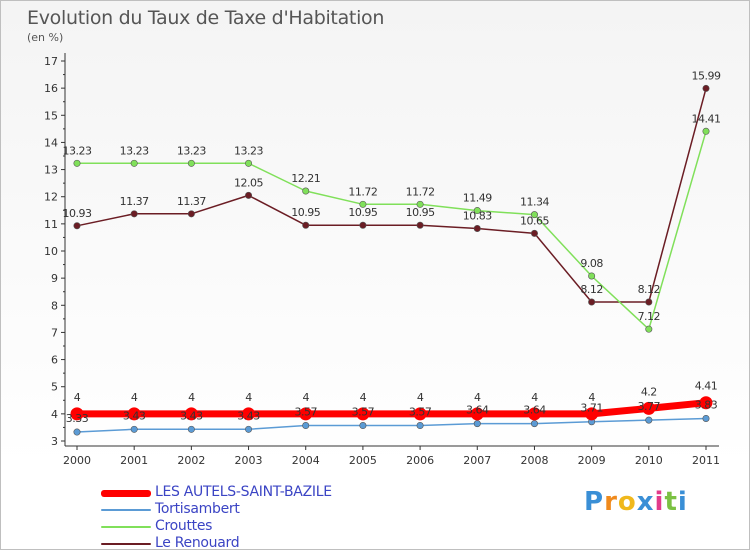  I want to click on data-label: 11.37, so click(191, 201).